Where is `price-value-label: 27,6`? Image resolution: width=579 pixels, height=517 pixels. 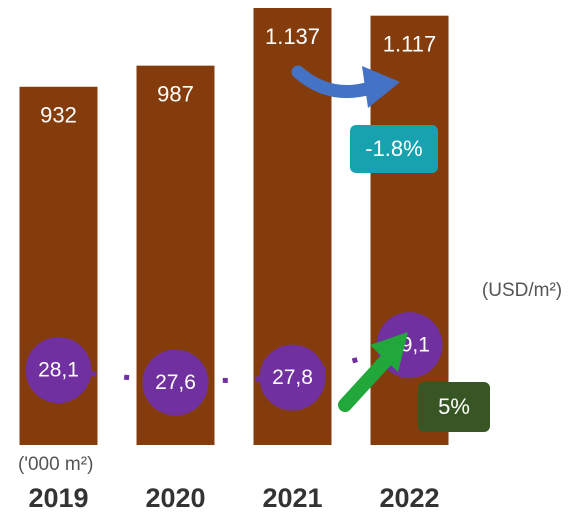 price-value-label: 27,6 is located at coordinates (175, 382).